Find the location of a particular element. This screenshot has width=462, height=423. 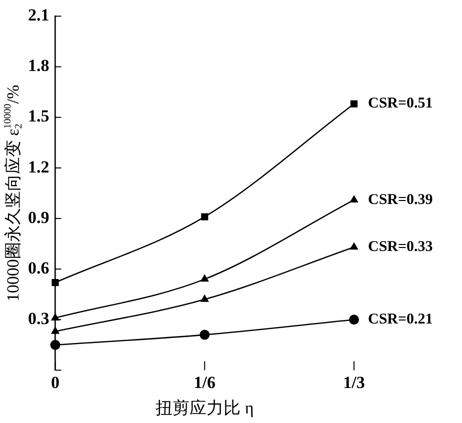

series-label: CSR=0.51 is located at coordinates (400, 104).